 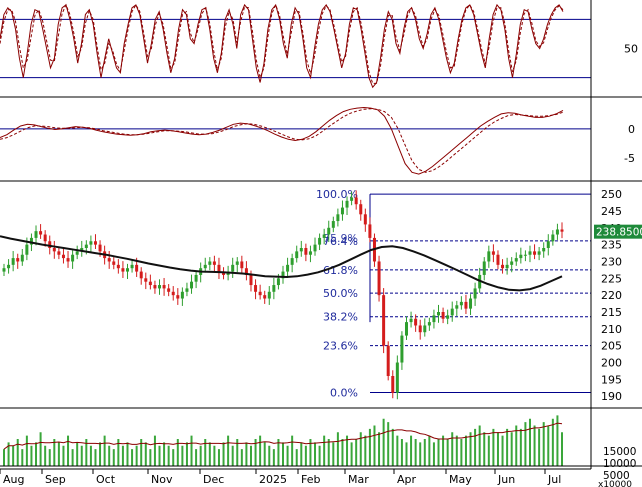 I want to click on moving-average-line, so click(x=281, y=263).